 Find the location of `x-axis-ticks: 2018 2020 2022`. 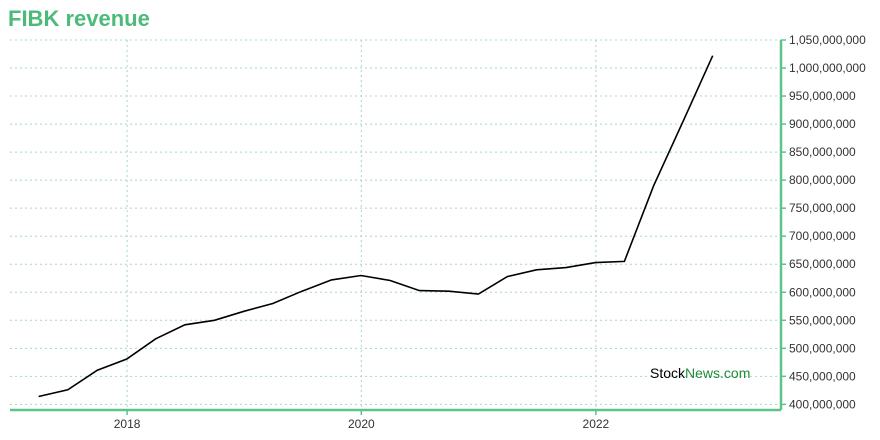

x-axis-ticks: 2018 2020 2022 is located at coordinates (362, 420).